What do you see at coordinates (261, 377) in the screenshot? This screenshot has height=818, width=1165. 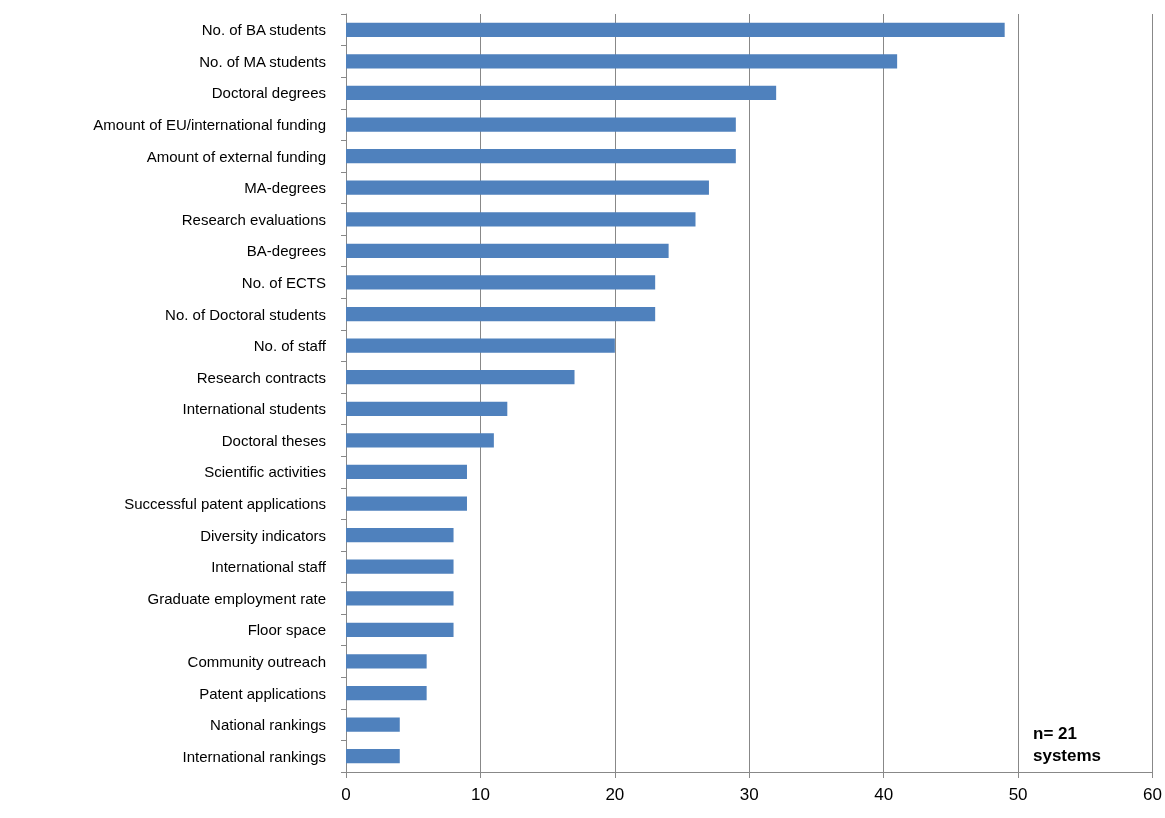 I see `y-tick-label: Research contracts` at bounding box center [261, 377].